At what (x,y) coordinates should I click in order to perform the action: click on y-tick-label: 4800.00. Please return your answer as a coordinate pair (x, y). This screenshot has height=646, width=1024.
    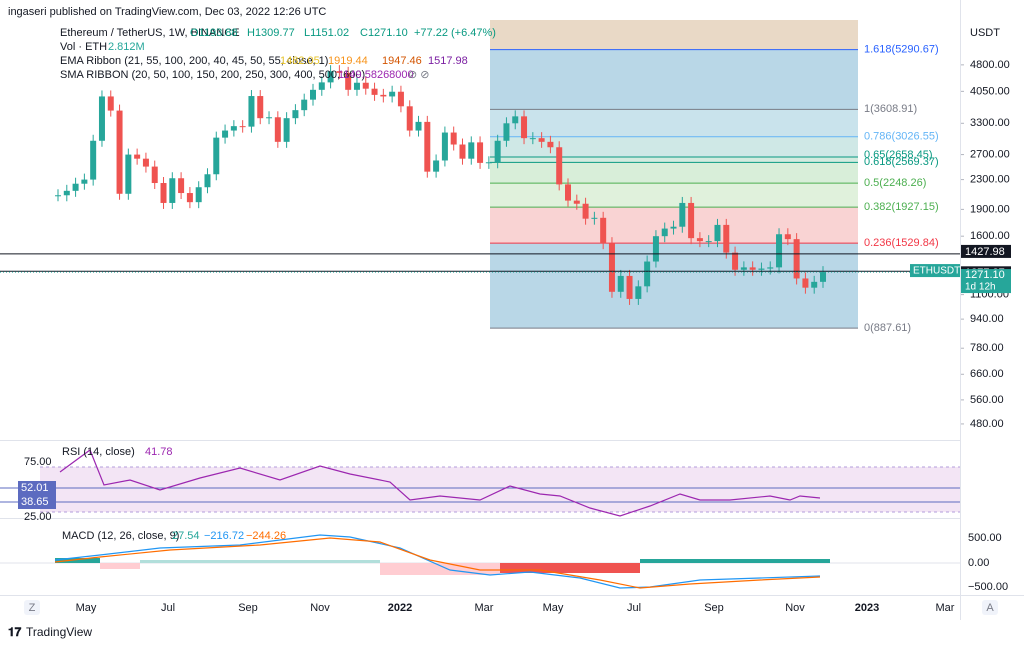
    Looking at the image, I should click on (990, 65).